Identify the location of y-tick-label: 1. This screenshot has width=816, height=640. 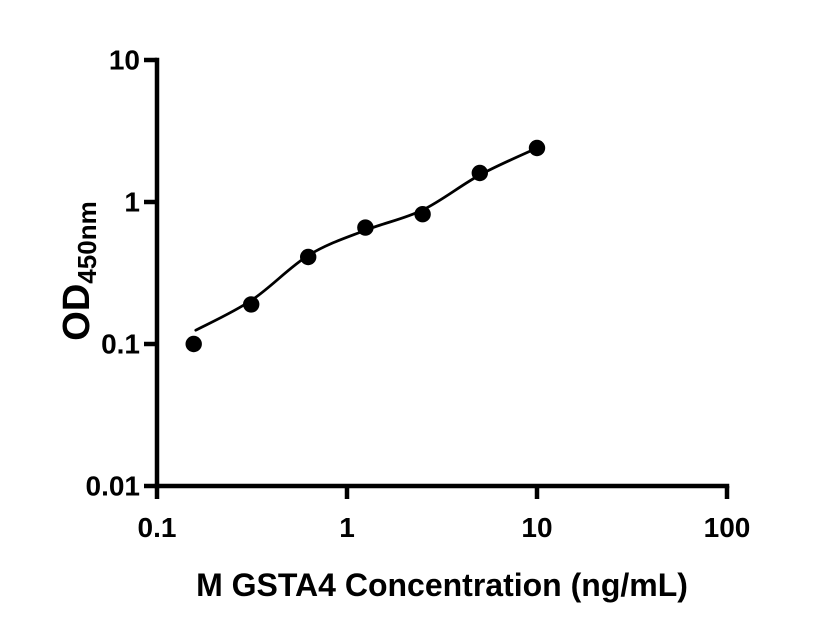
(132, 202).